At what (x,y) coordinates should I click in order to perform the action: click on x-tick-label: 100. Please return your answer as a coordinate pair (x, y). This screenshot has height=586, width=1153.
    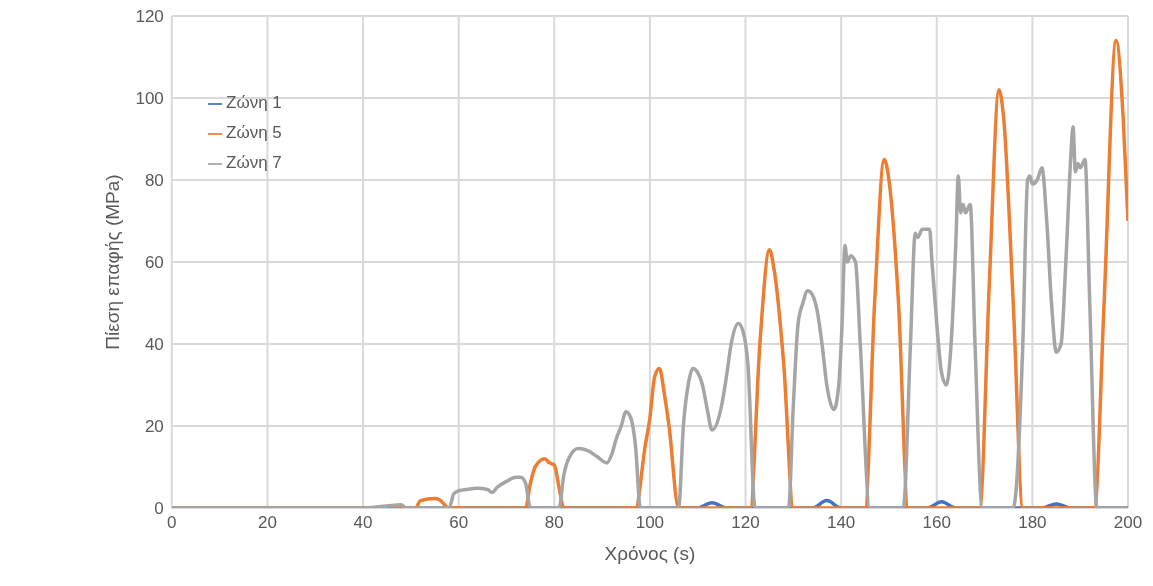
    Looking at the image, I should click on (650, 523).